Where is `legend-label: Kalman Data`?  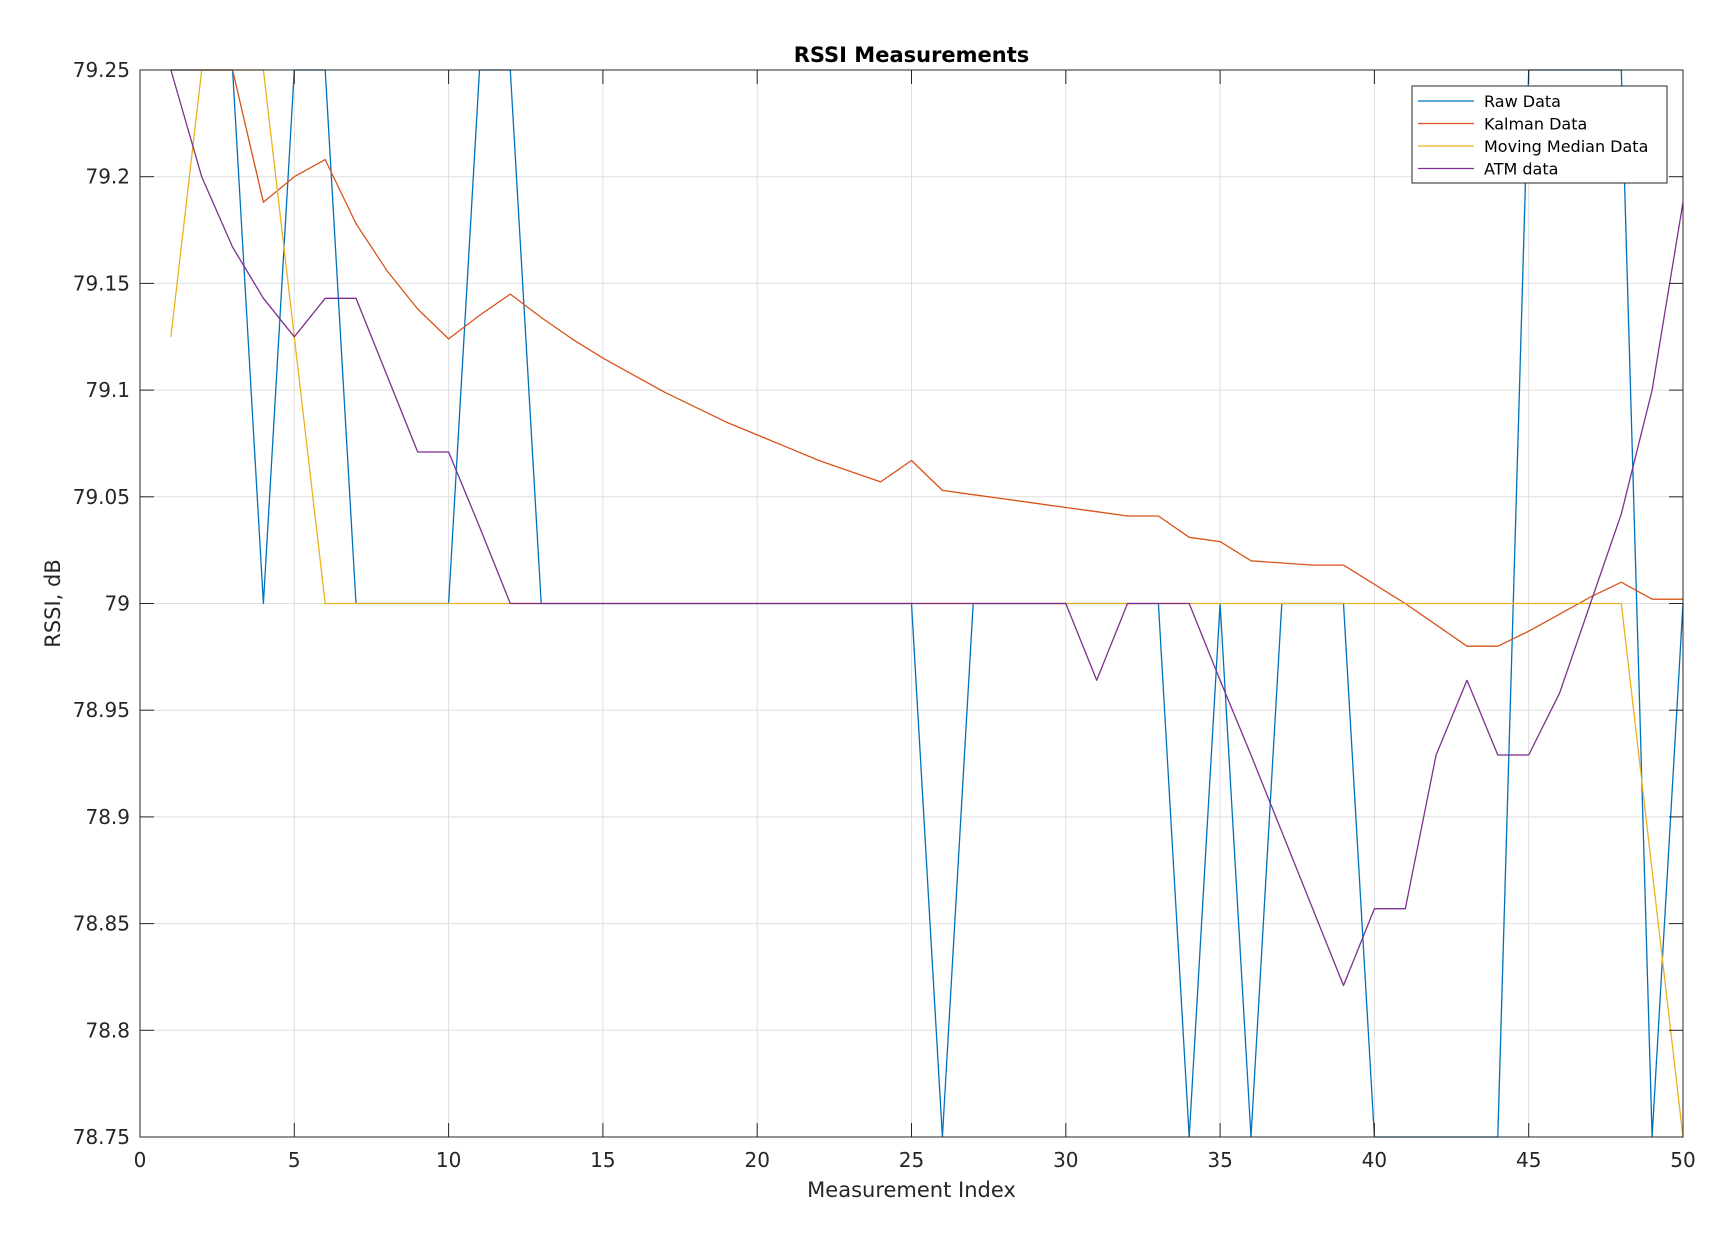 legend-label: Kalman Data is located at coordinates (1535, 124).